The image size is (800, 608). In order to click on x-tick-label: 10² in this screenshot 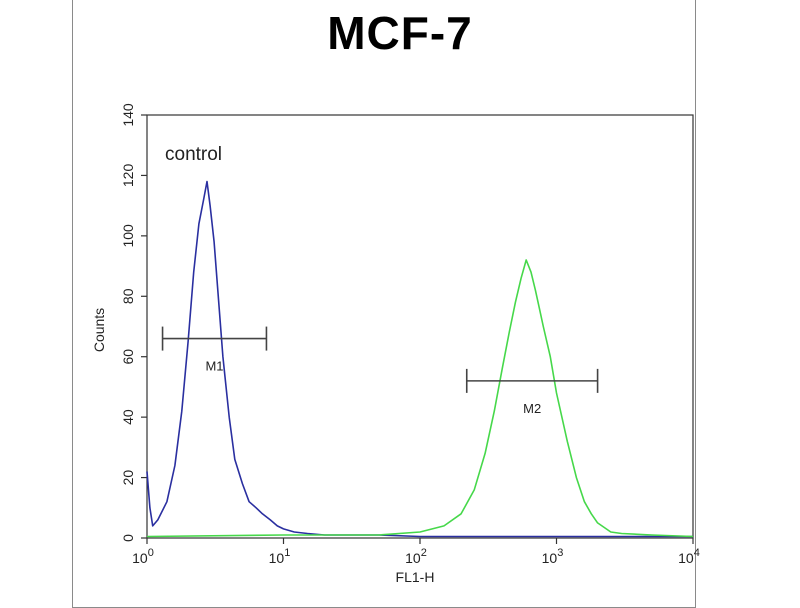, I will do `click(416, 556)`.